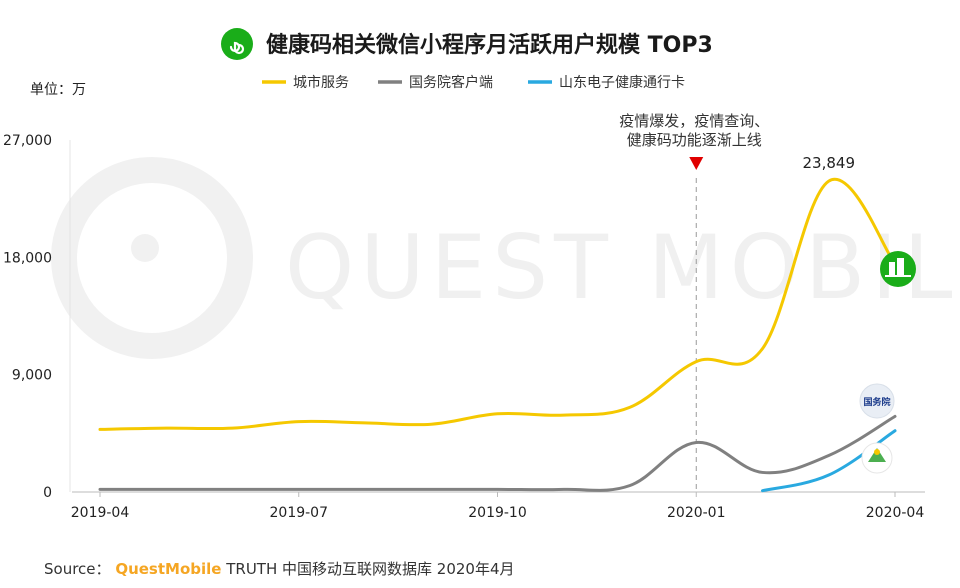 Image resolution: width=960 pixels, height=588 pixels. Describe the element at coordinates (497, 513) in the screenshot. I see `x-tick-label: 2019-10` at that location.